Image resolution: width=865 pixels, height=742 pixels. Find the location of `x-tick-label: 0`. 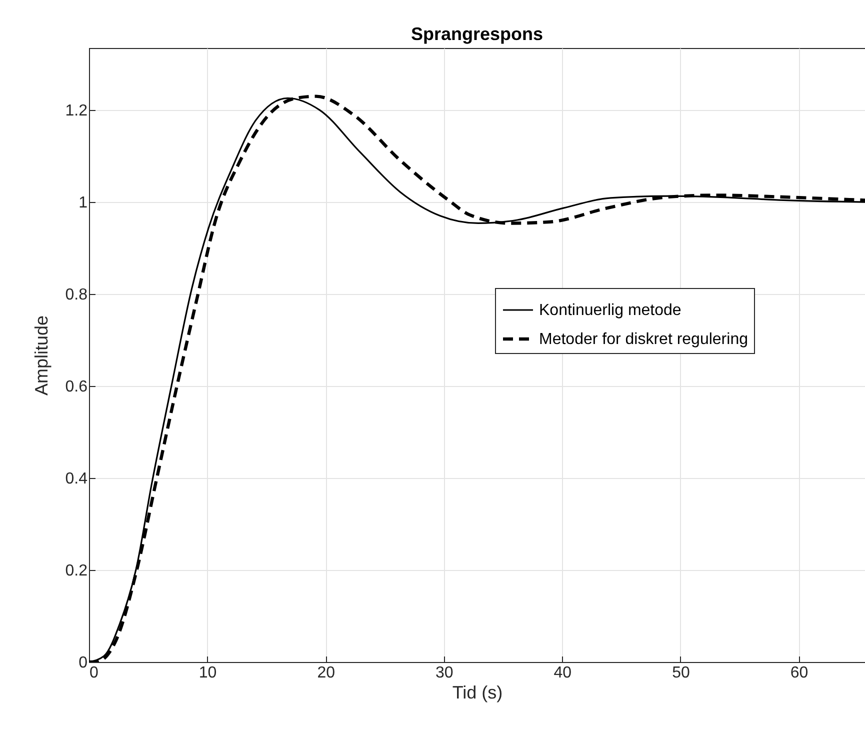

x-tick-label: 0 is located at coordinates (94, 673).